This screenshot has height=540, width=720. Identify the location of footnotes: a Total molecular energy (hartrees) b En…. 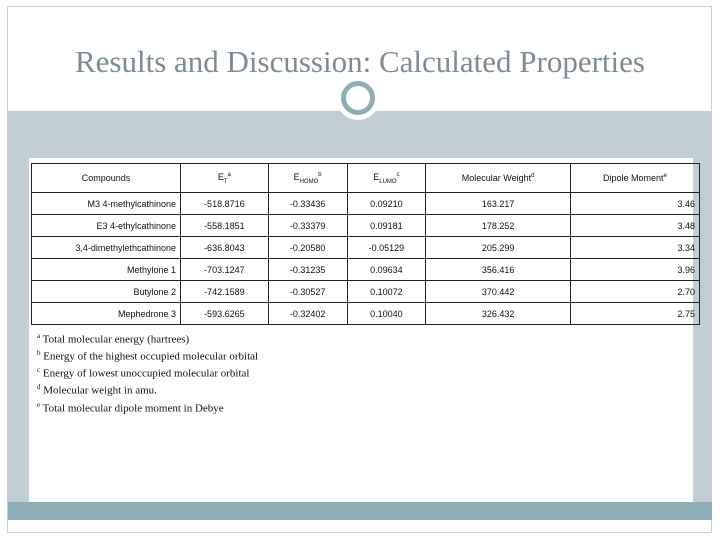
(147, 373).